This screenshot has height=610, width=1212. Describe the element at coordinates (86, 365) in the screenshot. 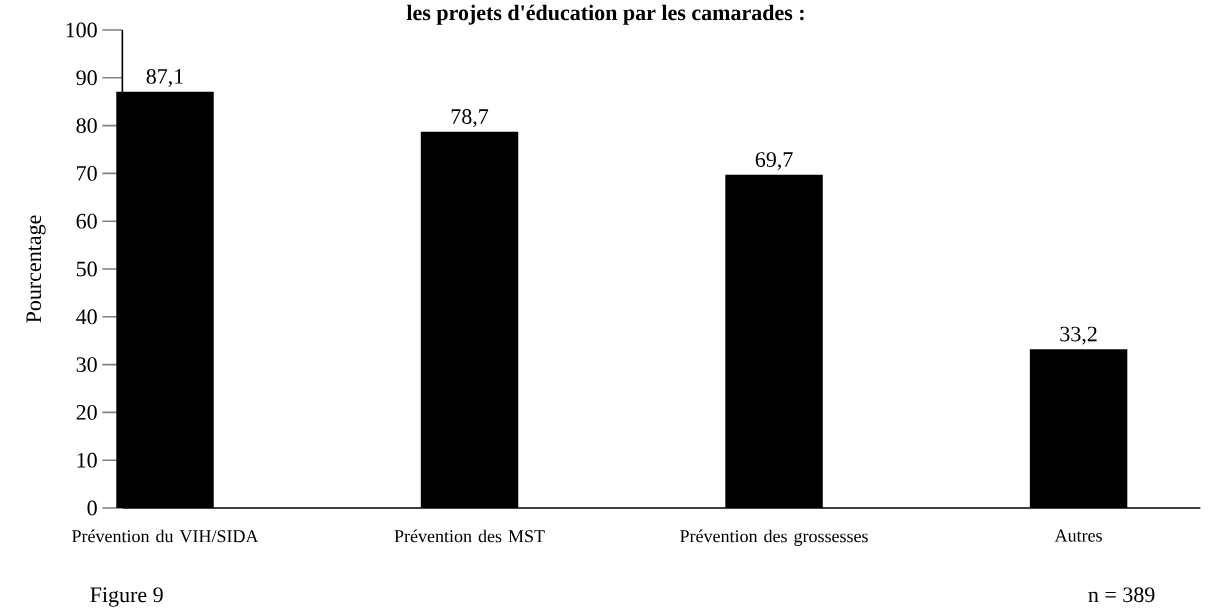

I see `y-tick-label: 30` at that location.